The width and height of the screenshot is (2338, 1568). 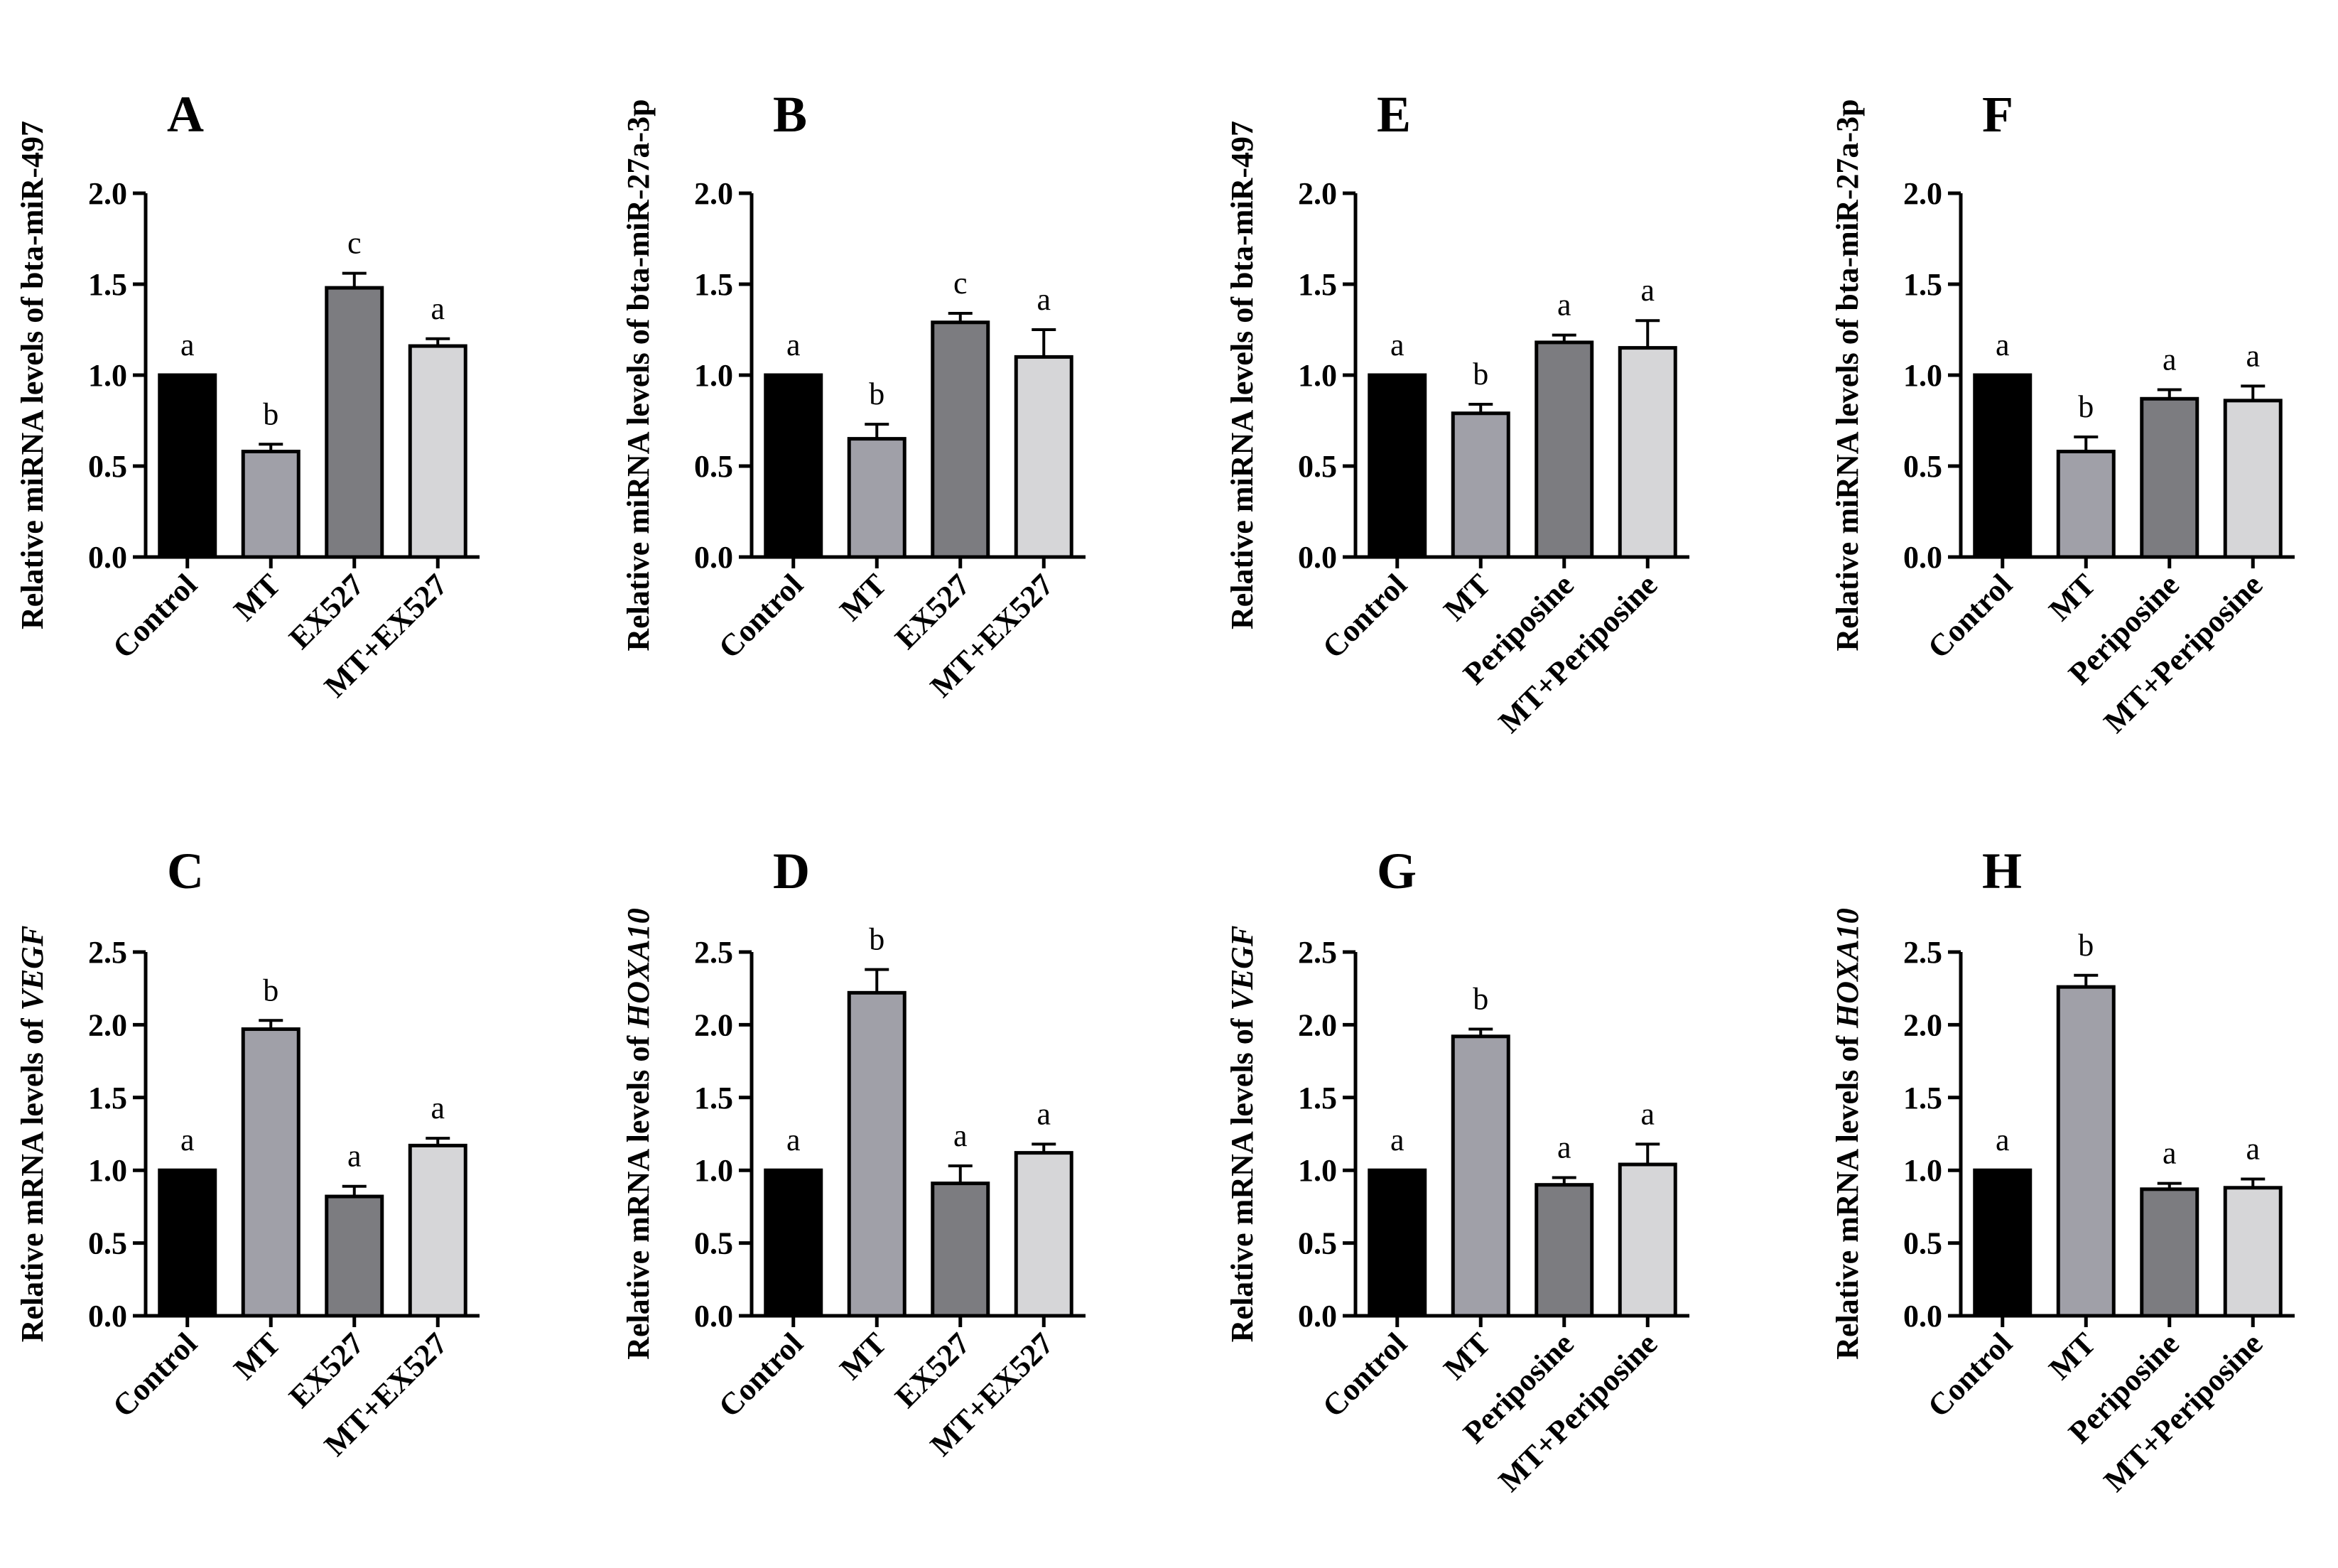 What do you see at coordinates (32, 968) in the screenshot?
I see `y-axis-title-gene: VEGF` at bounding box center [32, 968].